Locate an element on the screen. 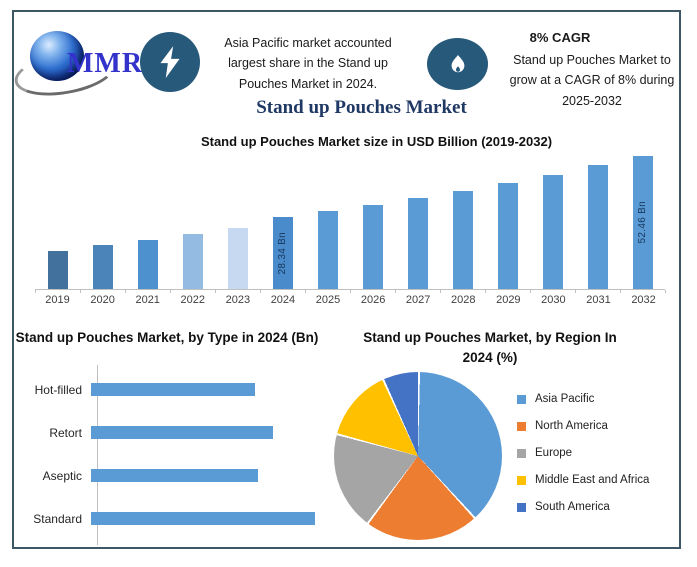 The width and height of the screenshot is (697, 567). bar-value-label-2024: 28.34 Bn is located at coordinates (282, 253).